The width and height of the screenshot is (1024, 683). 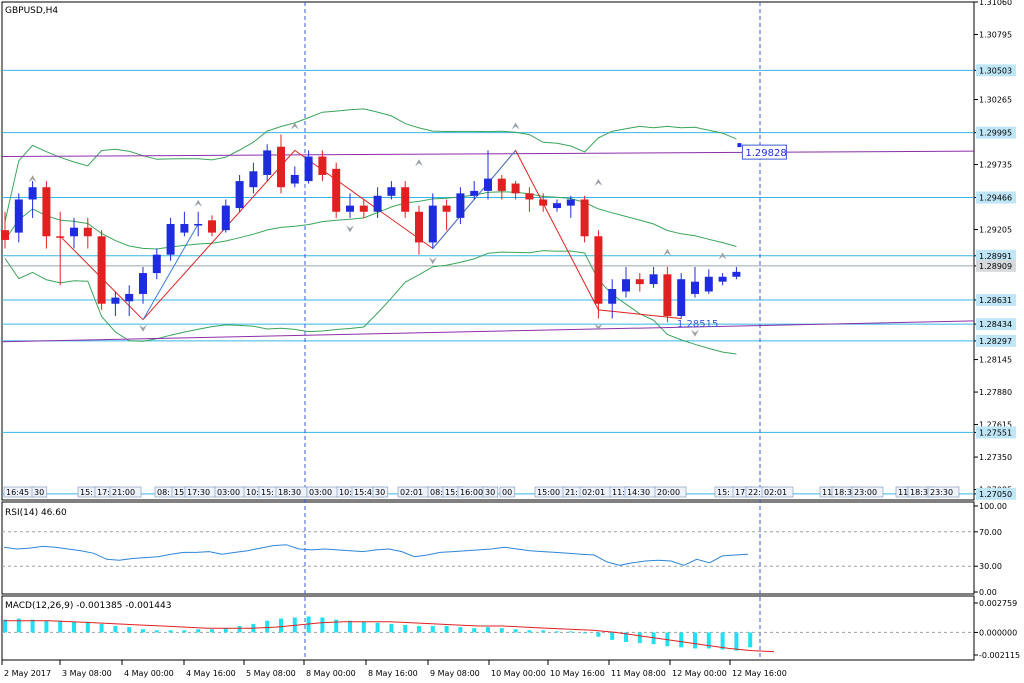 What do you see at coordinates (103, 492) in the screenshot?
I see `event-label-3: 17:` at bounding box center [103, 492].